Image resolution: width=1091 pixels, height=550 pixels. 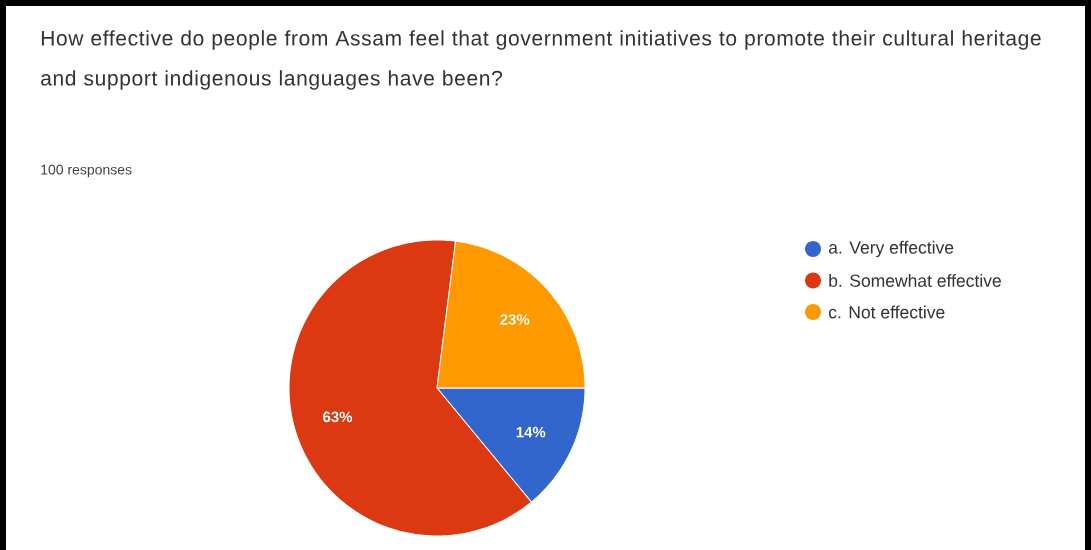 What do you see at coordinates (515, 319) in the screenshot?
I see `data-label: 23%` at bounding box center [515, 319].